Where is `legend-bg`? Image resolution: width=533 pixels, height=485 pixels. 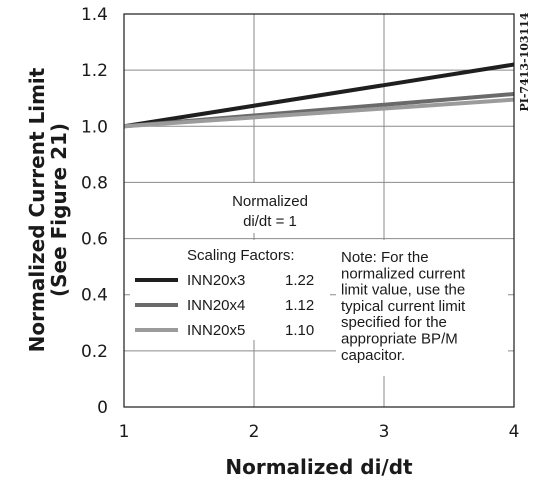 legend-bg is located at coordinates (230, 290).